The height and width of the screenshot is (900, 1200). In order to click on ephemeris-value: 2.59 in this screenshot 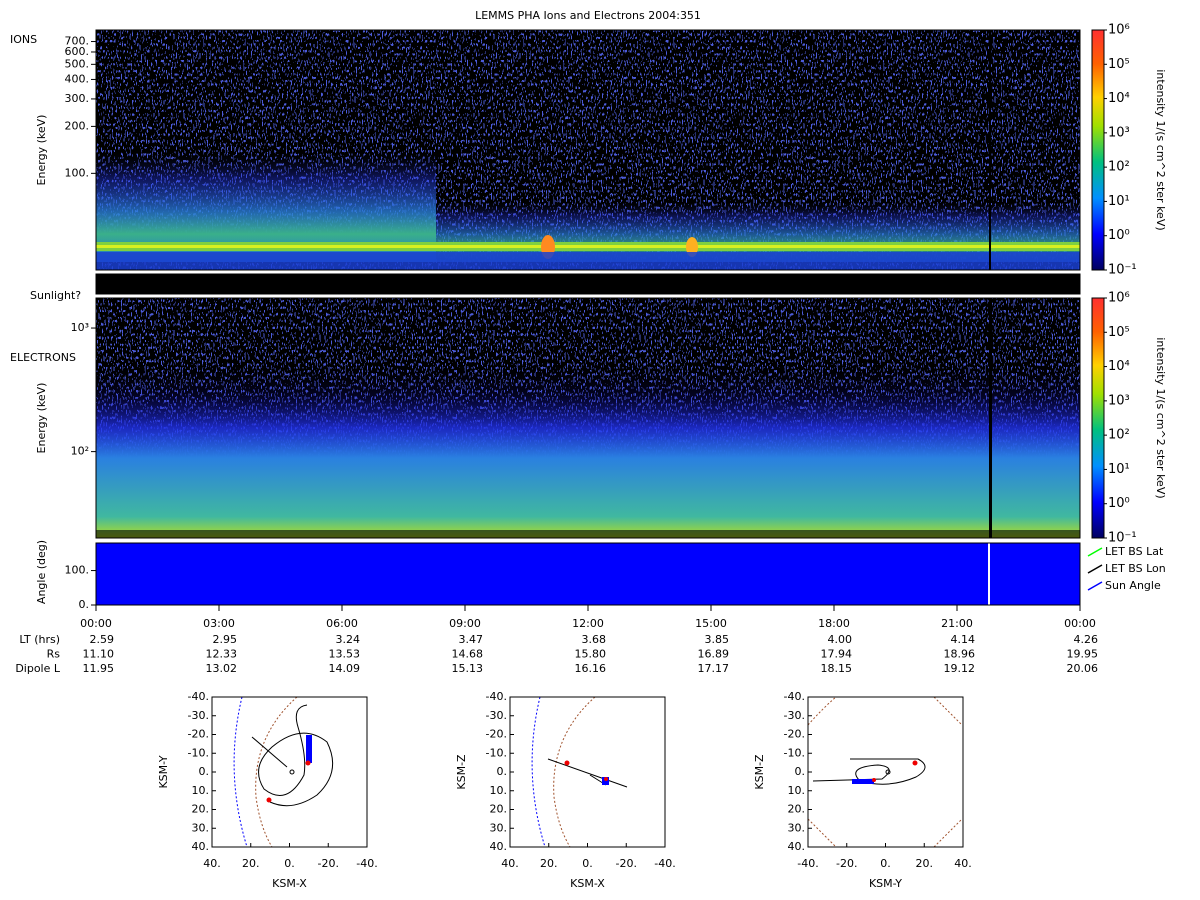, I will do `click(102, 639)`.